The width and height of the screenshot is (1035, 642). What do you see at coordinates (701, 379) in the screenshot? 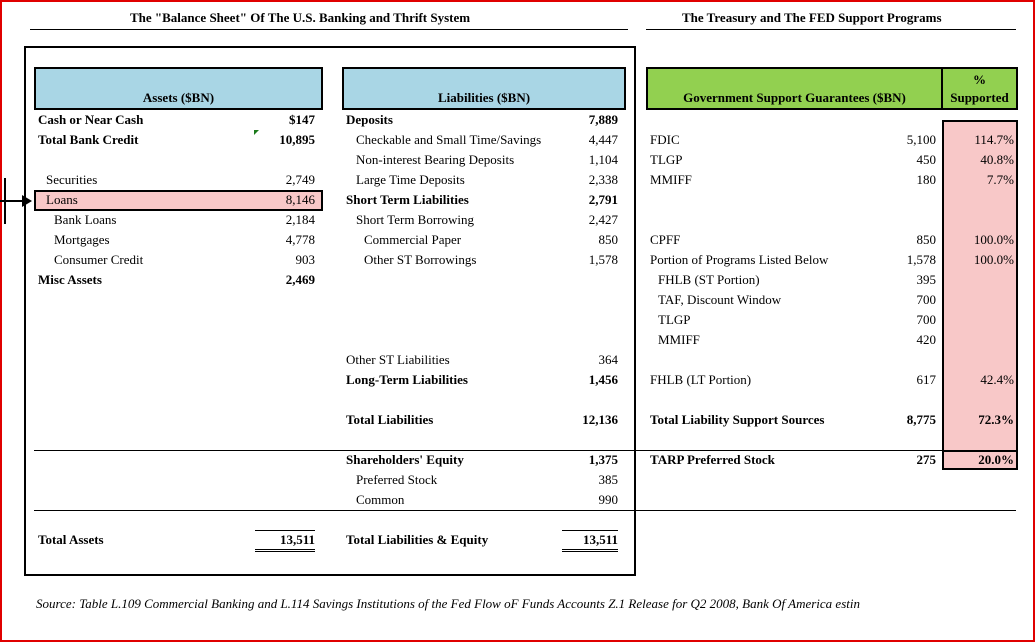
I see `fhlb-lt-label: FHLB (LT Portion)` at bounding box center [701, 379].